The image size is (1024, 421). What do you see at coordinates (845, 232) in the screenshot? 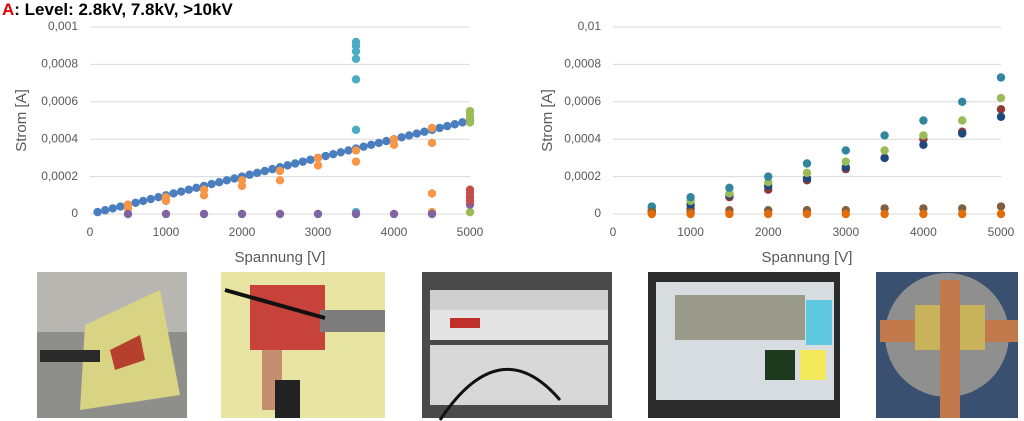
I see `x-tick-label: 3000` at bounding box center [845, 232].